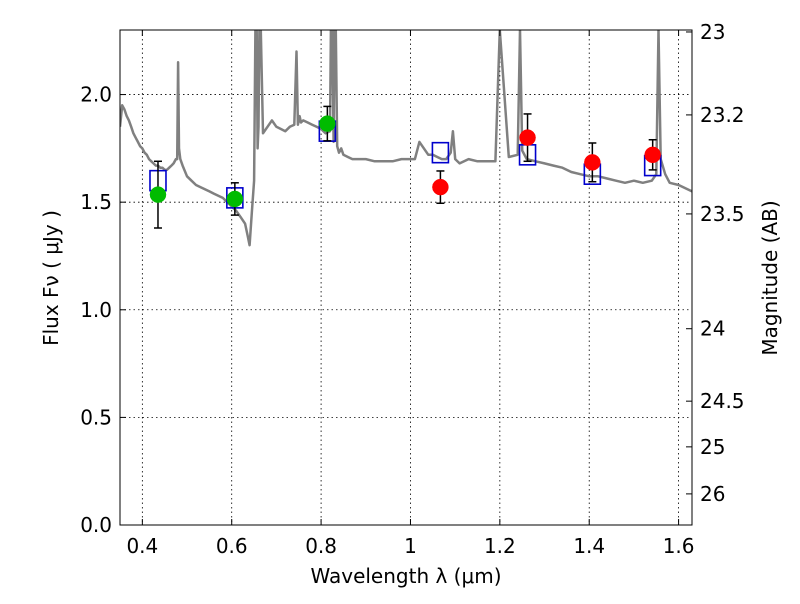 The width and height of the screenshot is (800, 604). Describe the element at coordinates (712, 447) in the screenshot. I see `y2-tick-label: 25` at that location.